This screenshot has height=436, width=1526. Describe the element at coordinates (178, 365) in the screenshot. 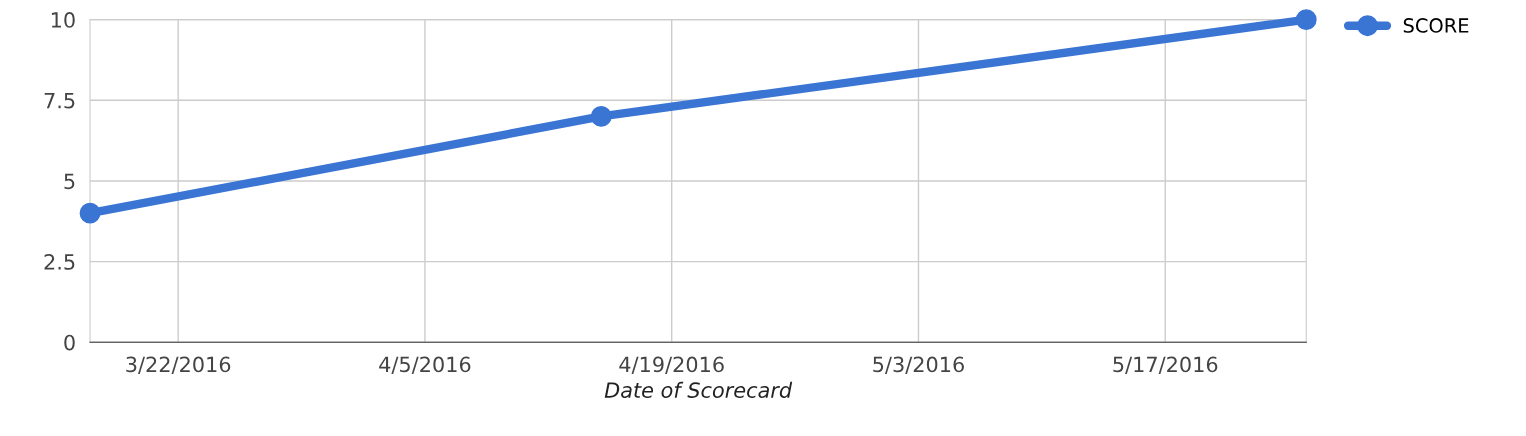

I see `x-tick-label: 3/22/2016` at that location.